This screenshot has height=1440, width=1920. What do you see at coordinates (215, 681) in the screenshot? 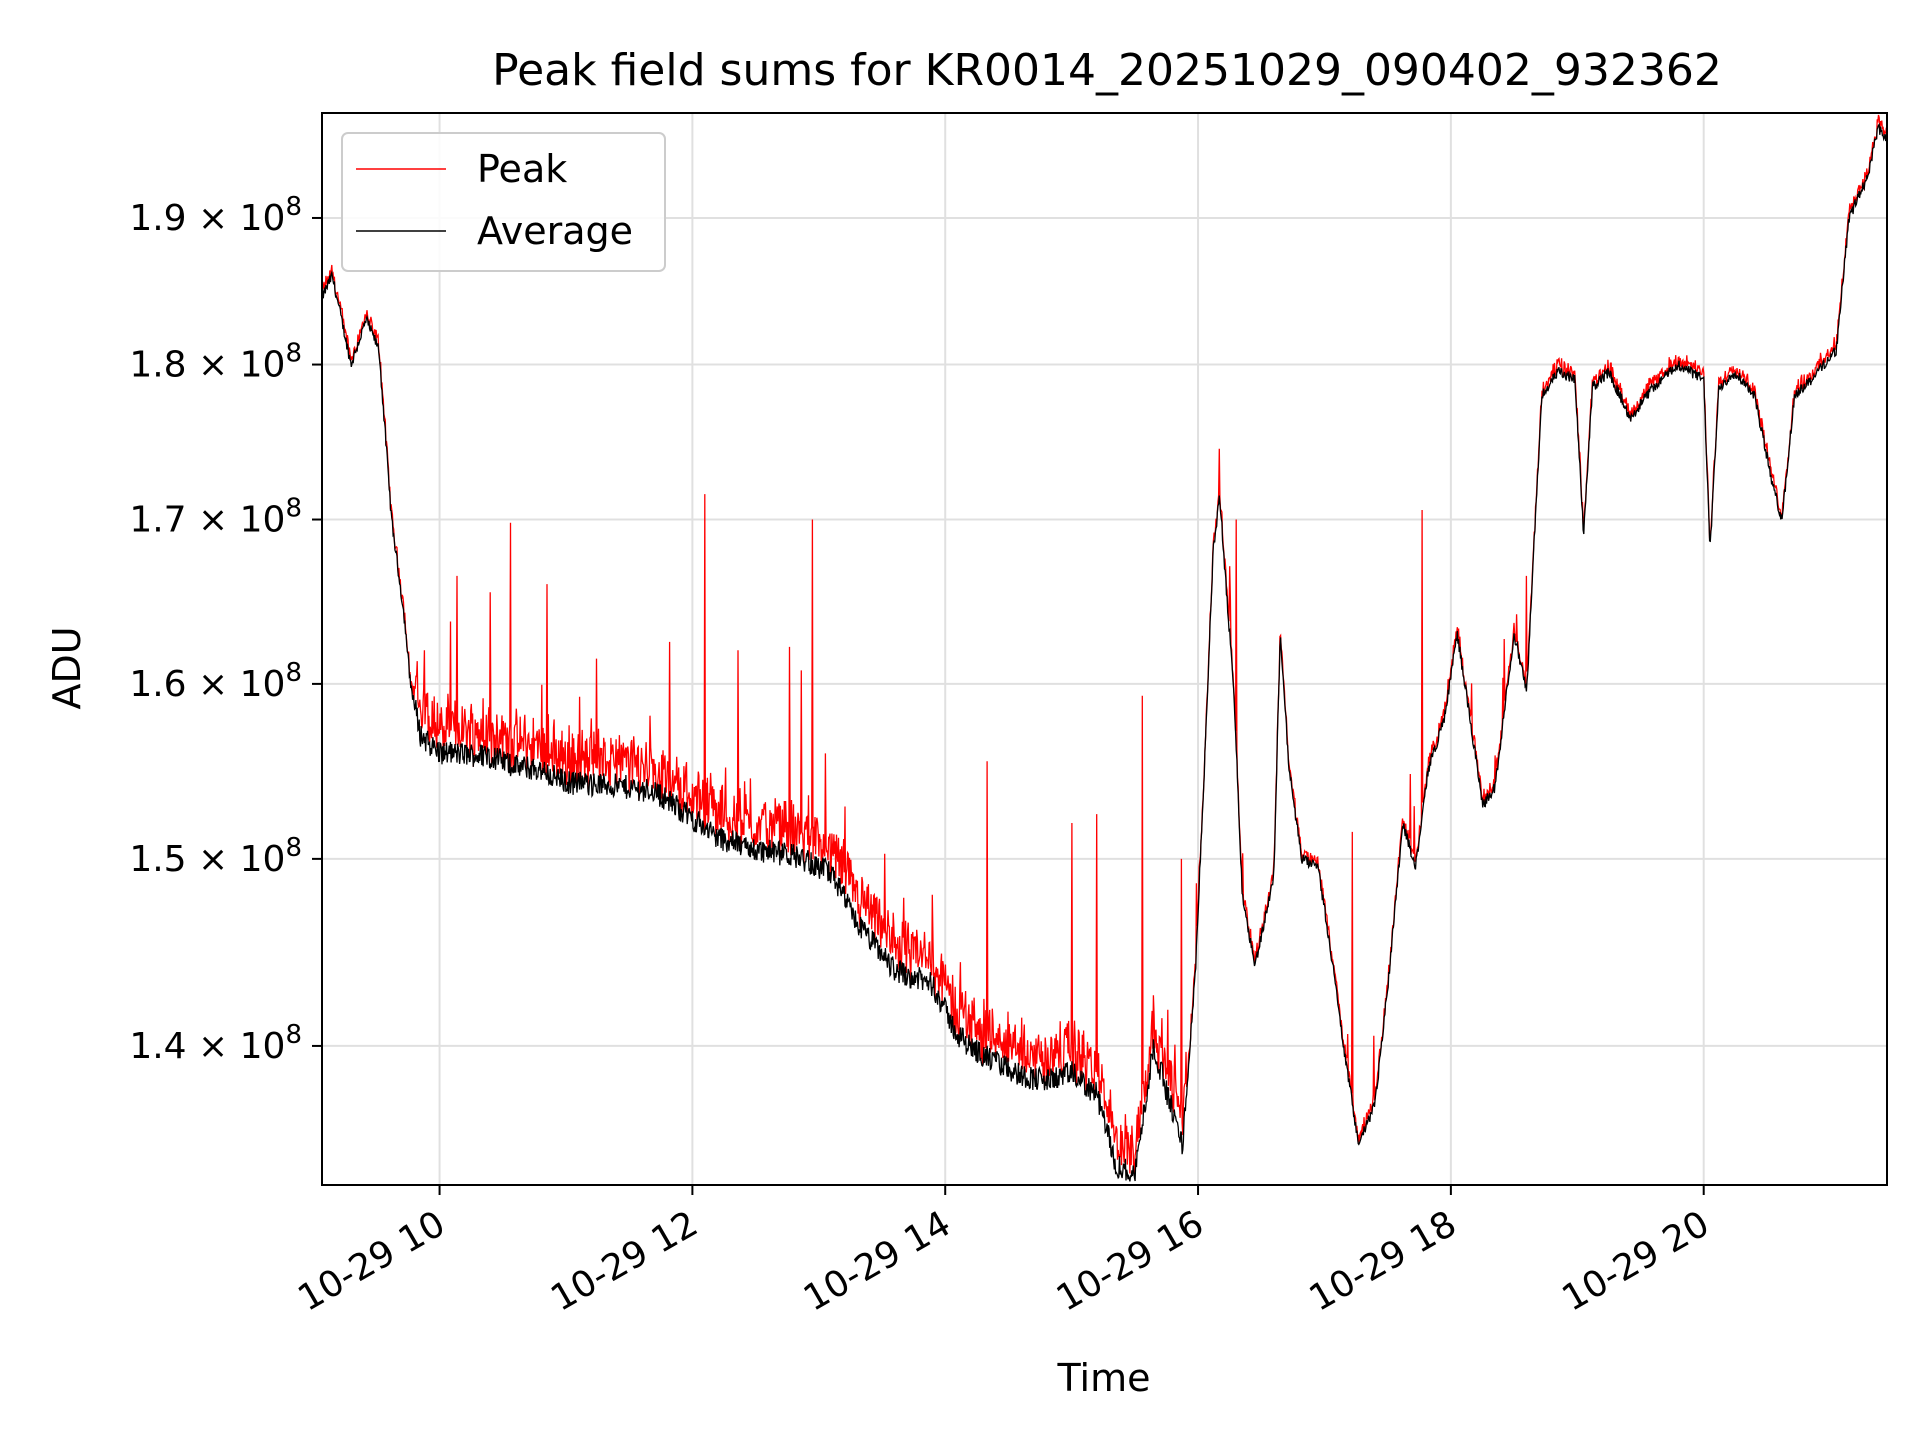
I see `y-tick-label: 1.6 × 108` at bounding box center [215, 681].